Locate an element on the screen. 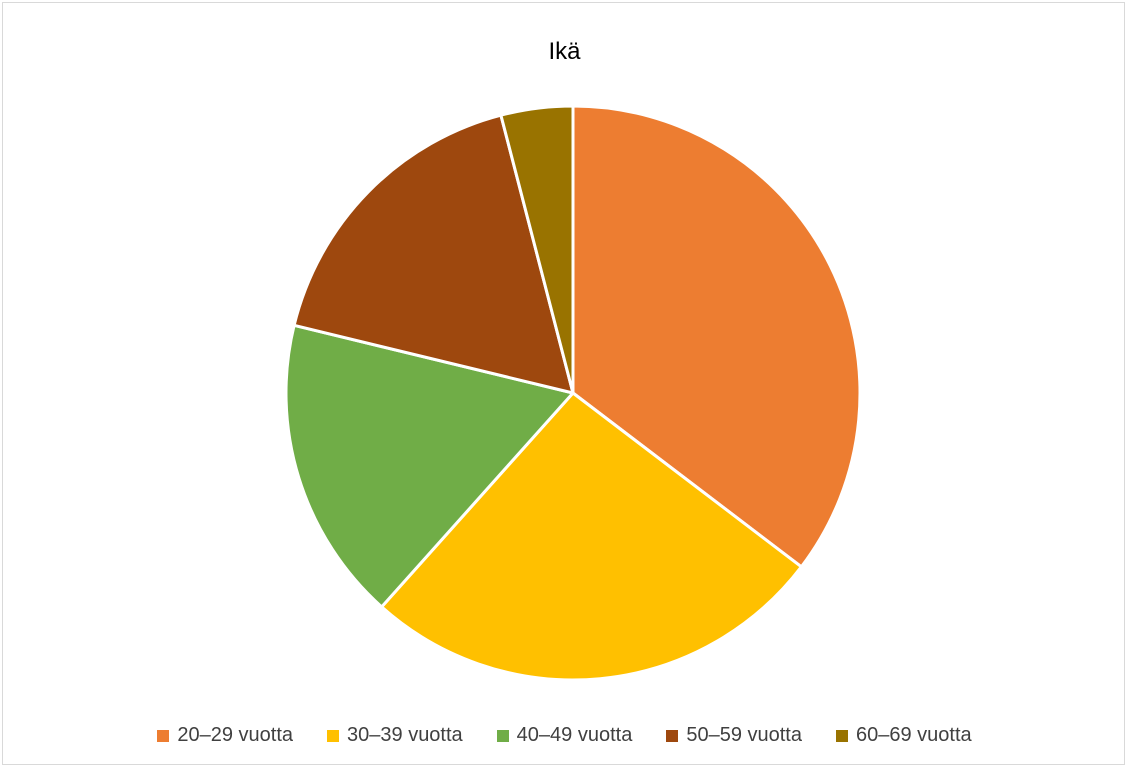 The height and width of the screenshot is (769, 1129). legend-label: 60–69 vuotta is located at coordinates (913, 735).